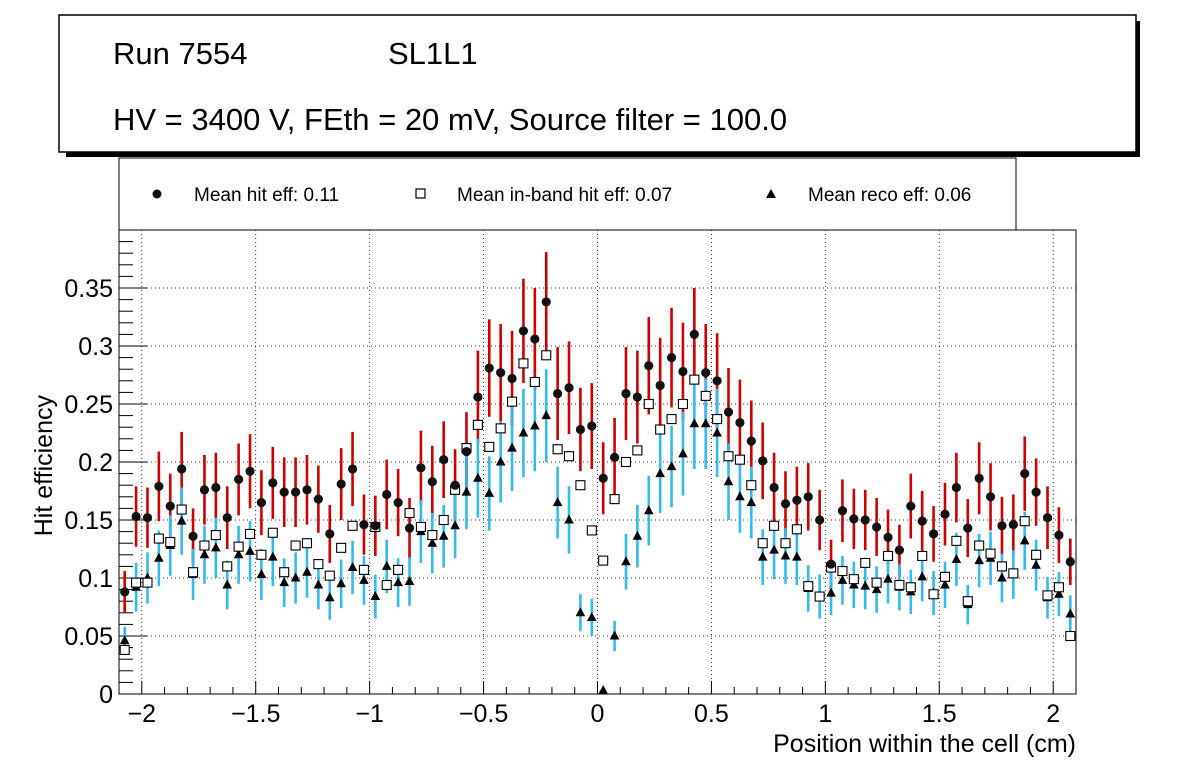  Describe the element at coordinates (88, 289) in the screenshot. I see `y-tick-label: 0.35` at that location.